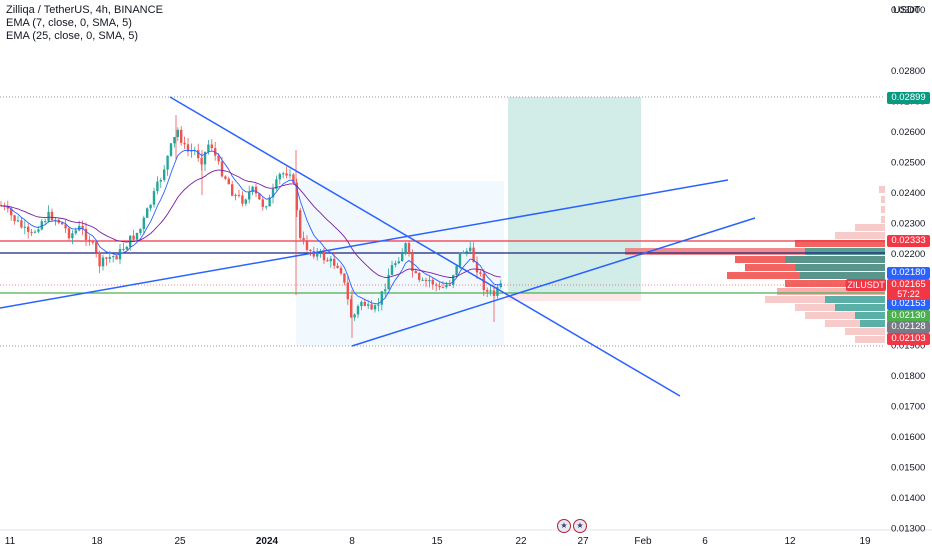 This screenshot has width=932, height=550. What do you see at coordinates (908, 327) in the screenshot?
I see `price-tag: 0.02128` at bounding box center [908, 327].